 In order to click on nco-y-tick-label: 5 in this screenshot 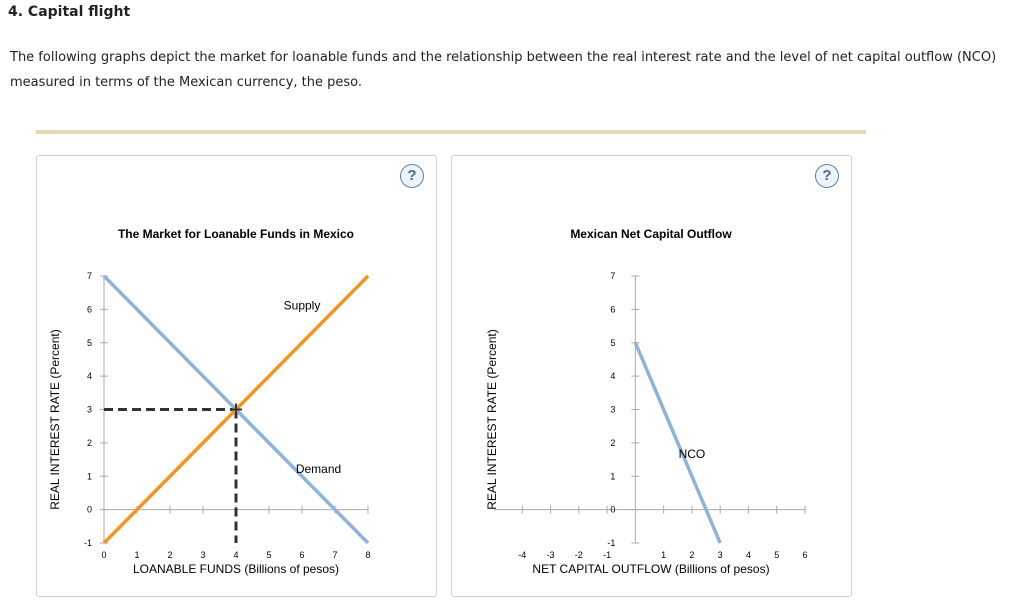, I will do `click(612, 343)`.